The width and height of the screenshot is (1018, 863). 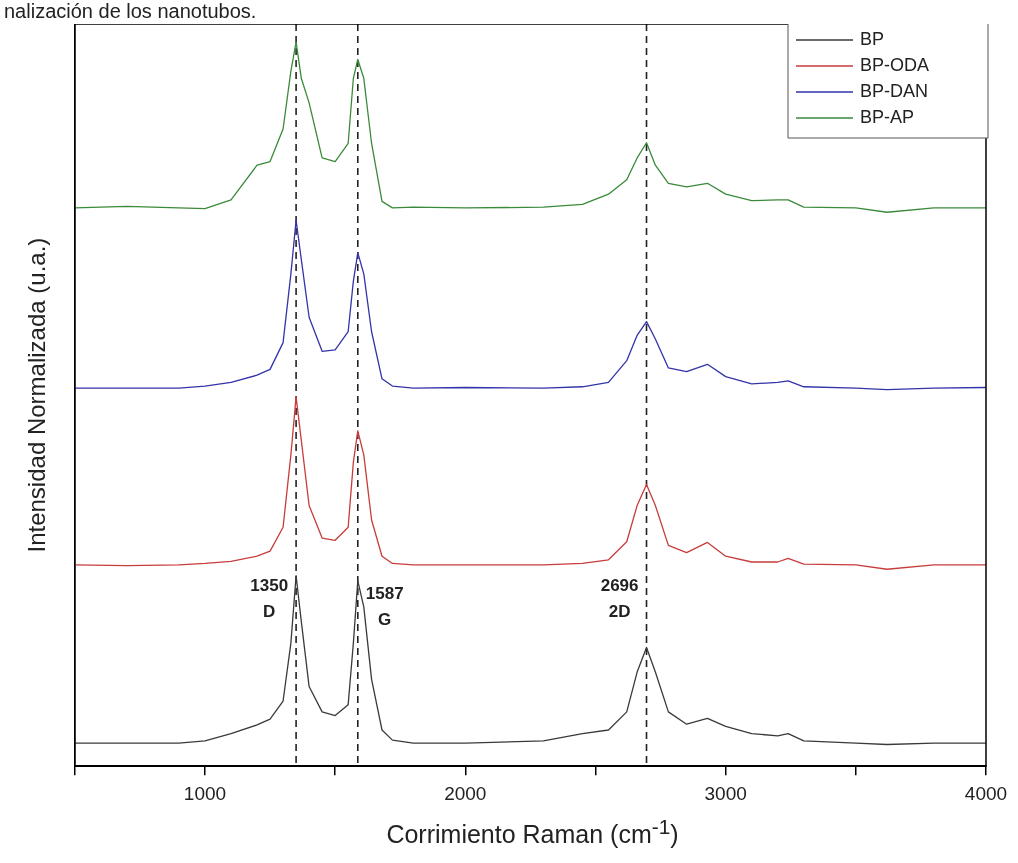 I want to click on x-tick-label: 1000, so click(x=205, y=793).